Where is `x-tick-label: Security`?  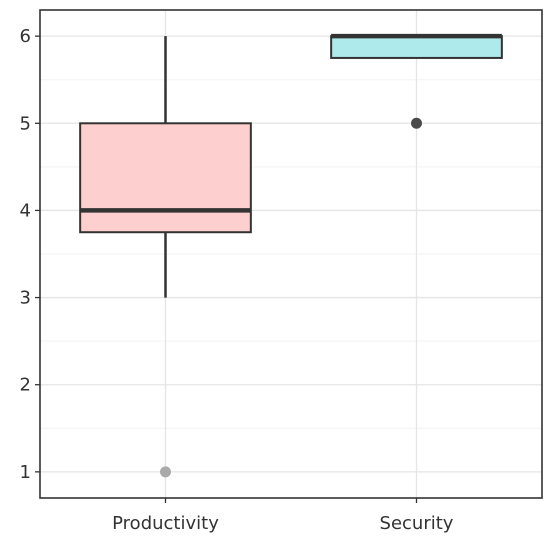 x-tick-label: Security is located at coordinates (417, 523).